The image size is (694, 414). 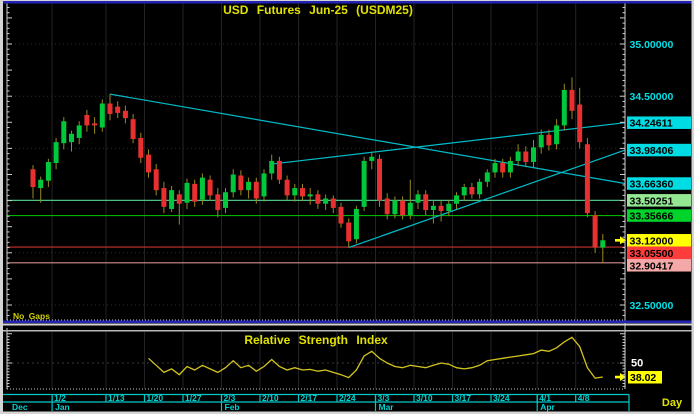 What do you see at coordinates (270, 398) in the screenshot?
I see `week-tick-label: 2/10` at bounding box center [270, 398].